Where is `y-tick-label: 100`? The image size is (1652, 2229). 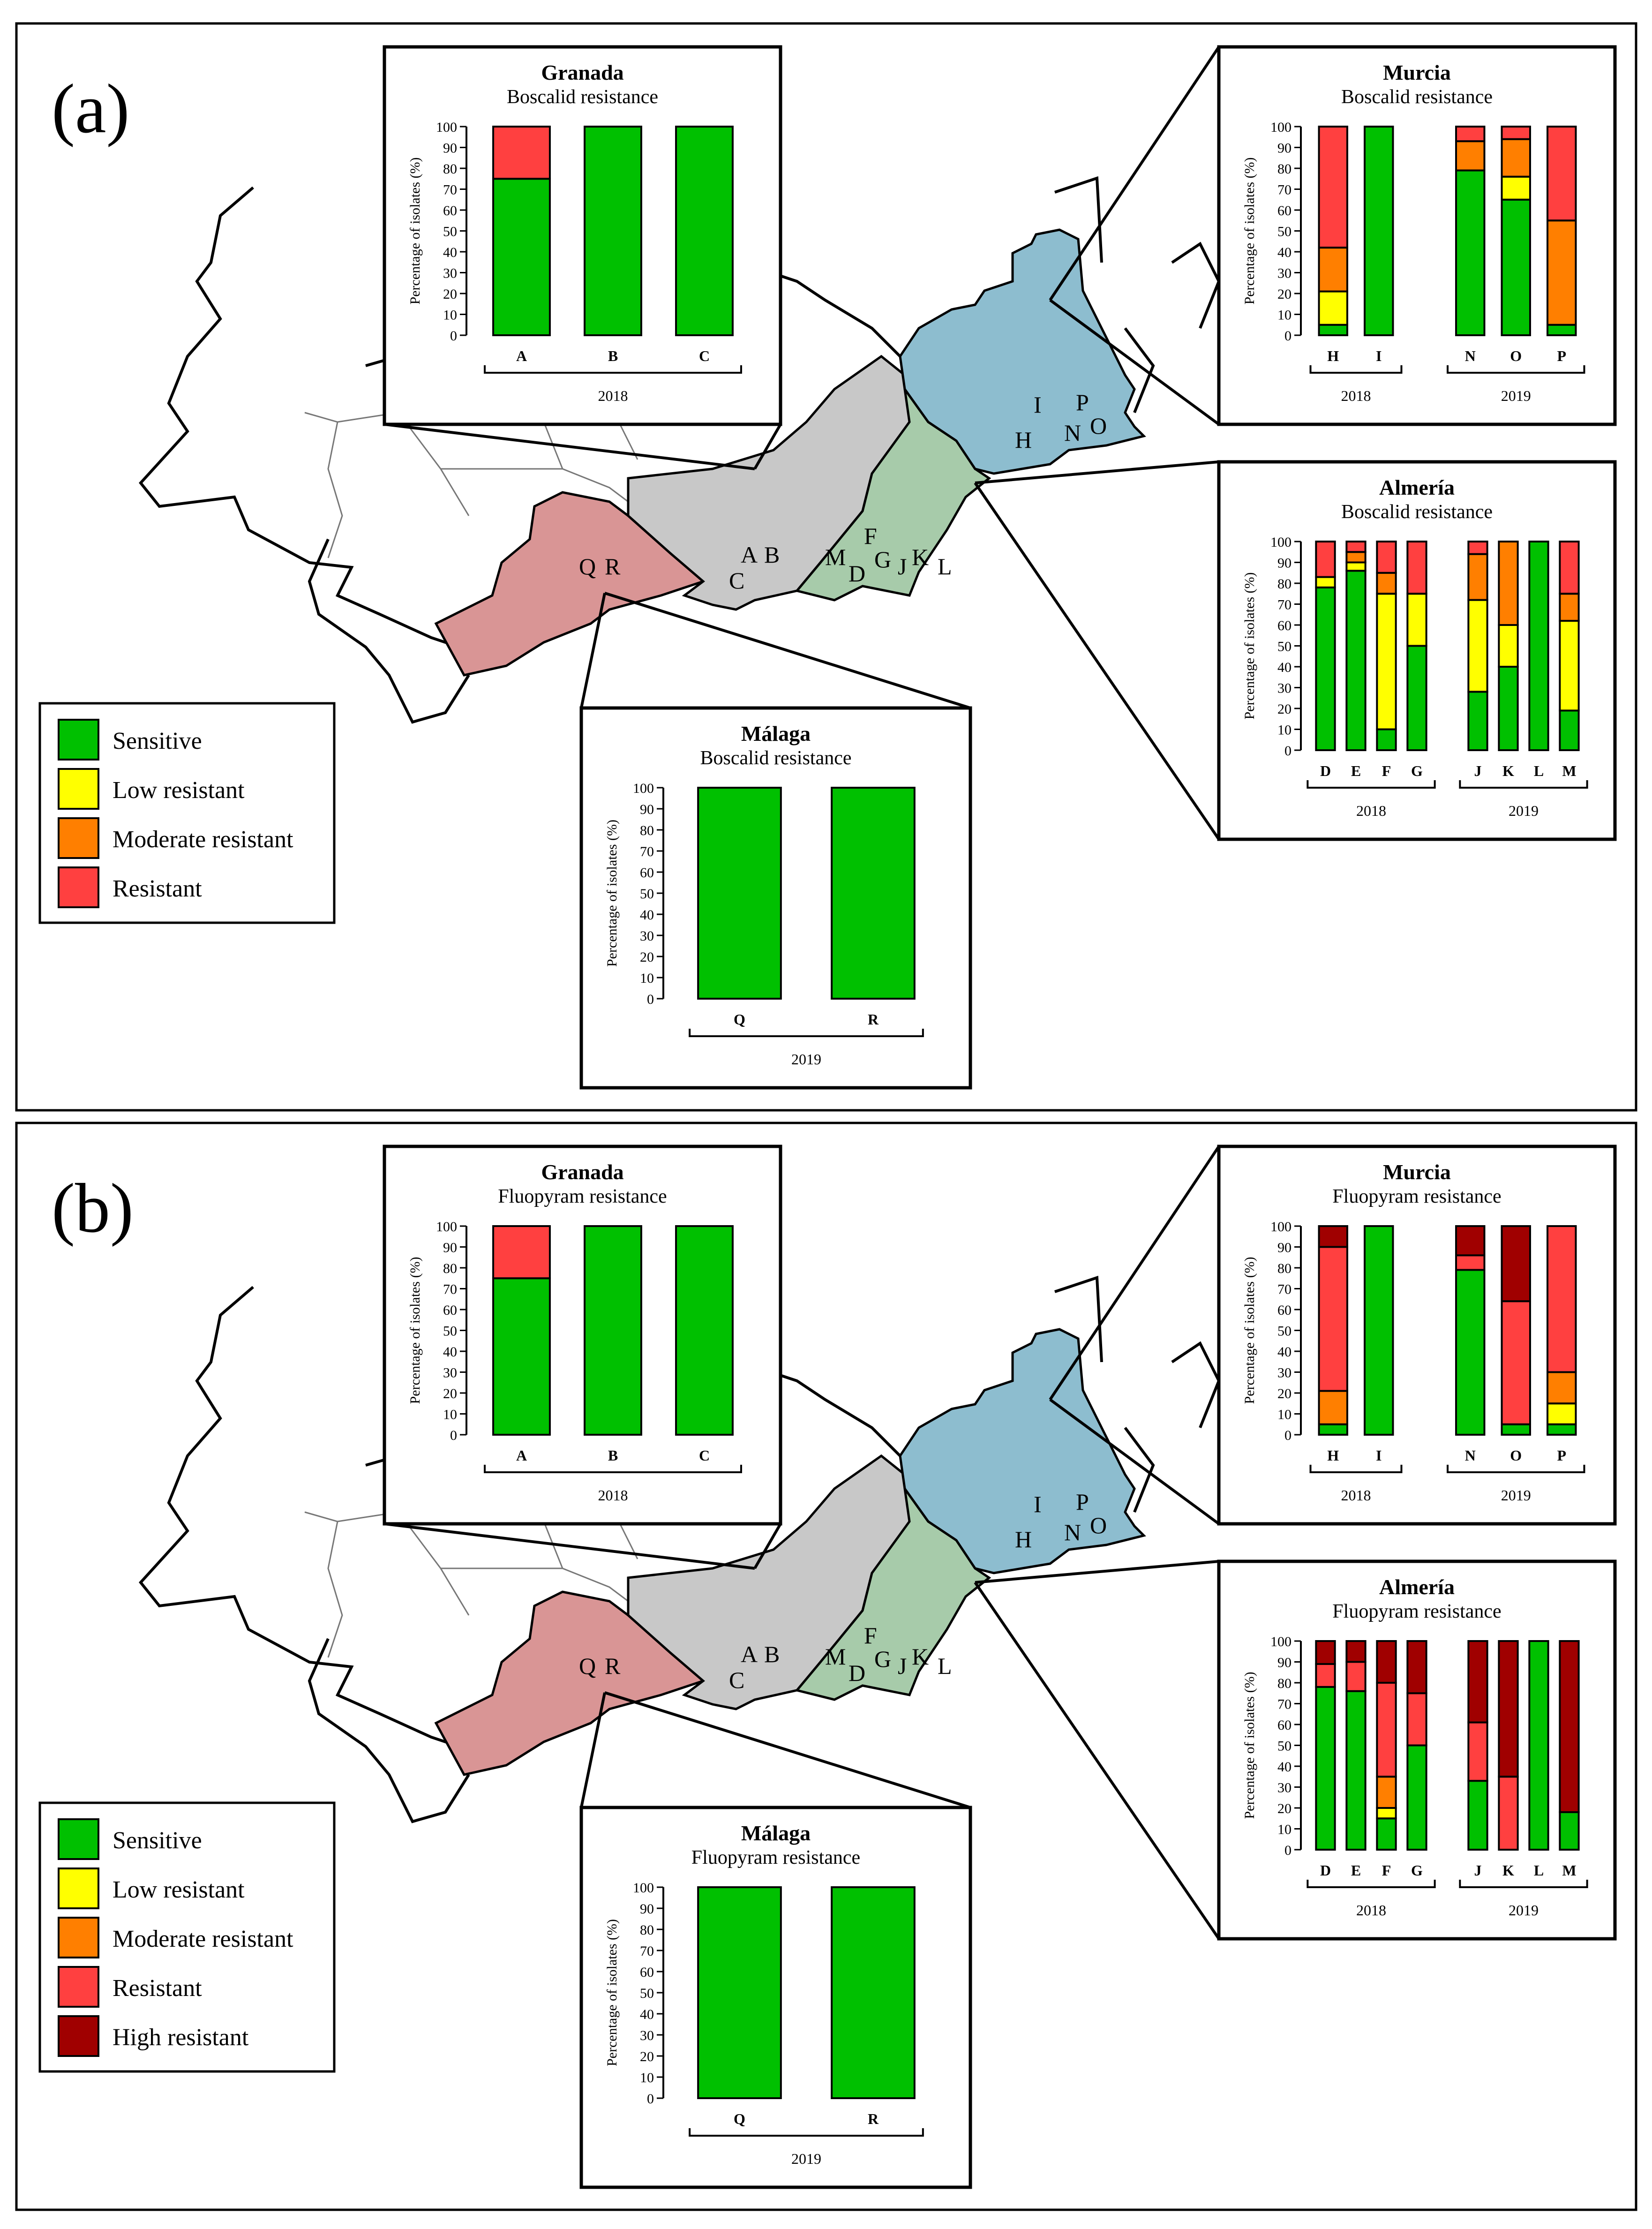
y-tick-label: 100 is located at coordinates (1281, 1641).